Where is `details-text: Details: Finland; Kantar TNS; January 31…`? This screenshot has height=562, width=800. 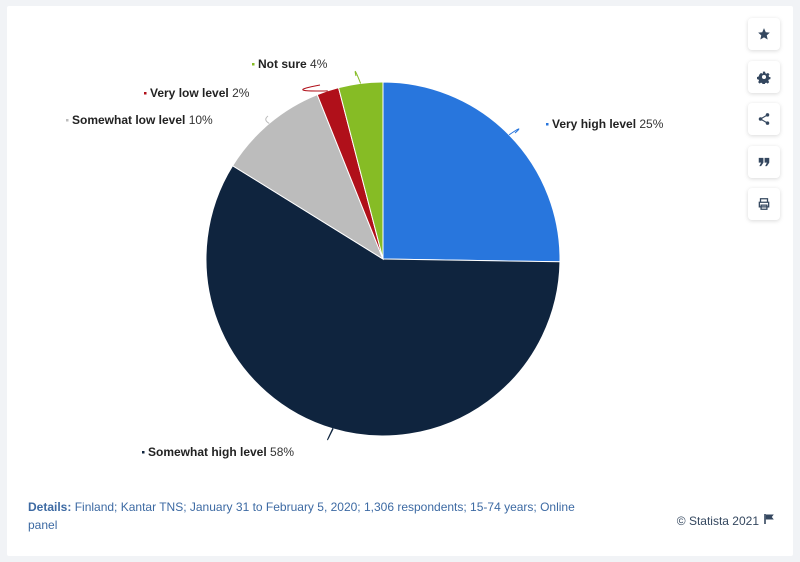
details-text: Details: Finland; Kantar TNS; January 31… is located at coordinates (308, 516).